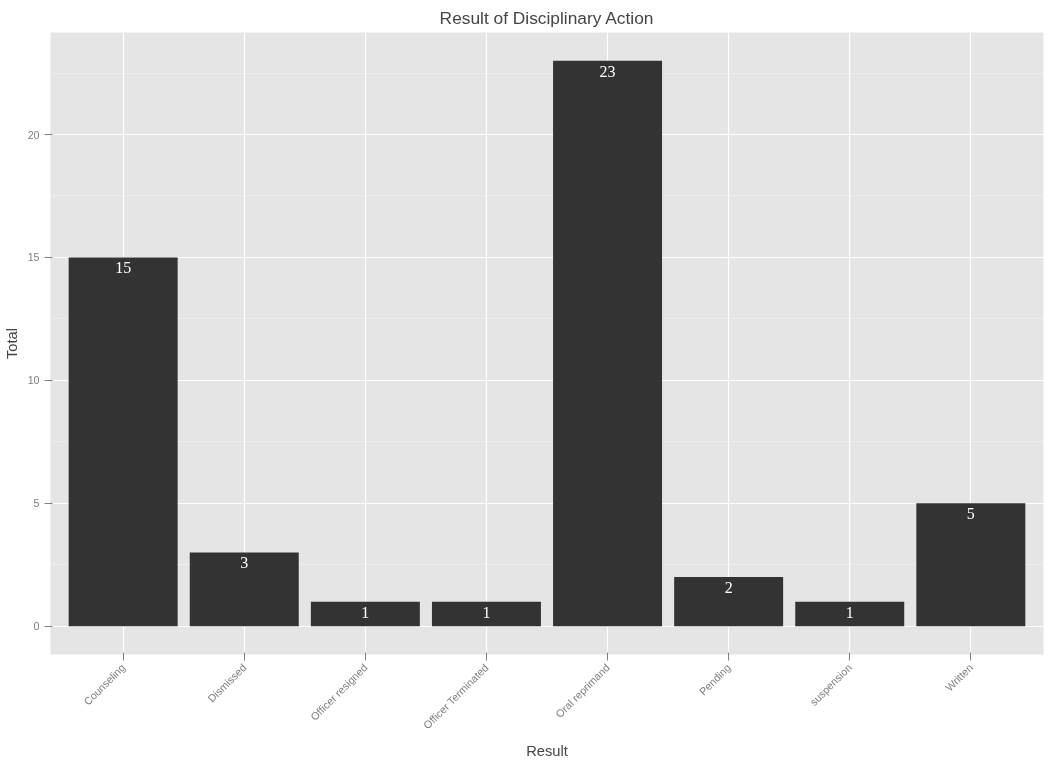 This screenshot has width=1048, height=764. Describe the element at coordinates (244, 563) in the screenshot. I see `data-label: 3` at that location.